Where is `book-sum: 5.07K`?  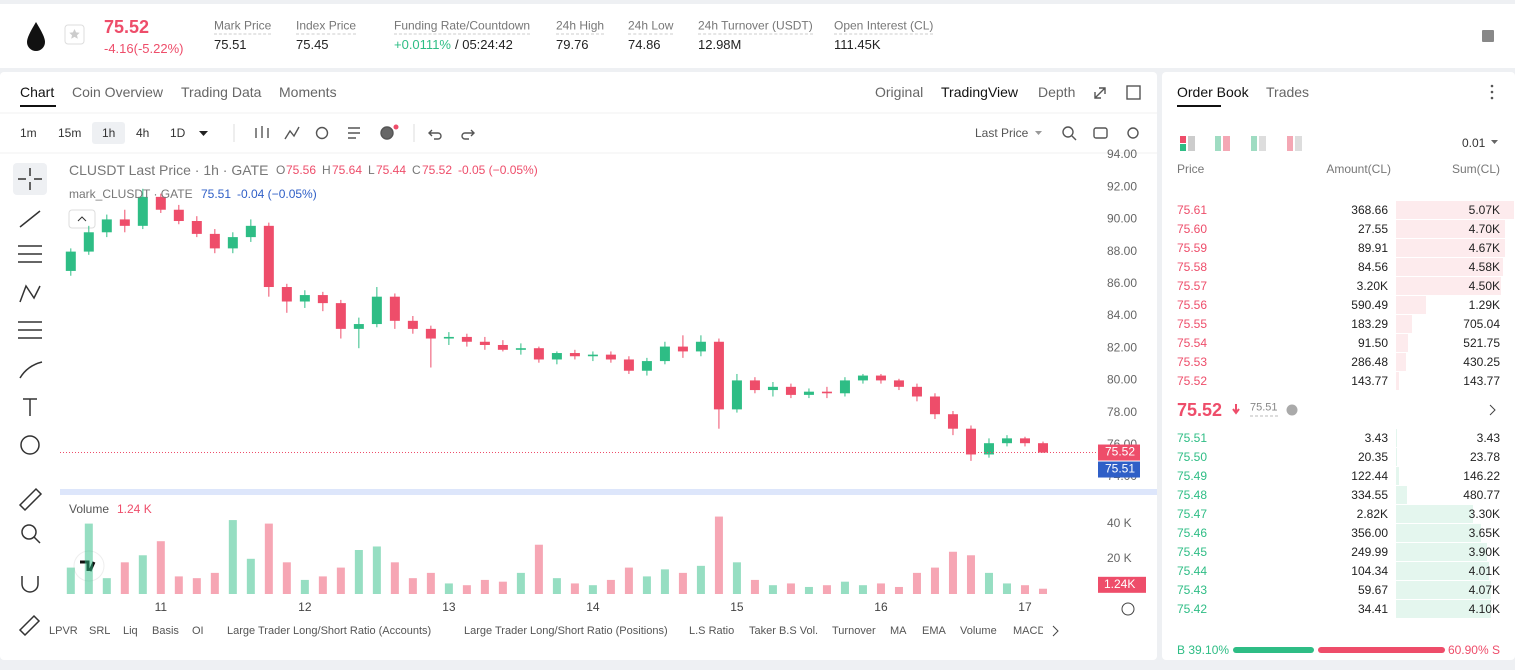 book-sum: 5.07K is located at coordinates (1484, 210).